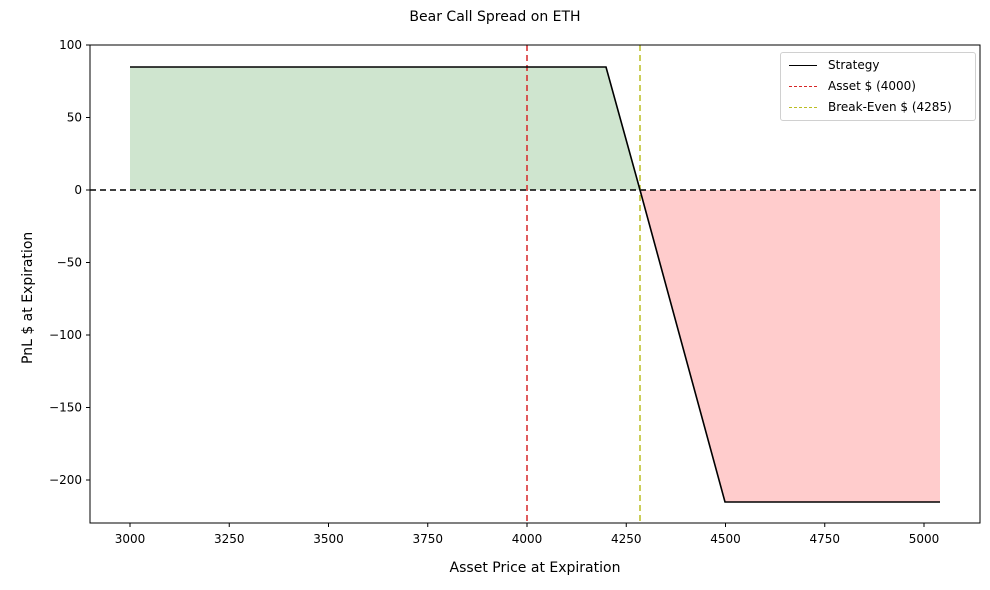 This screenshot has height=590, width=990. I want to click on legend-item-asset: Asset $ (4000), so click(852, 86).